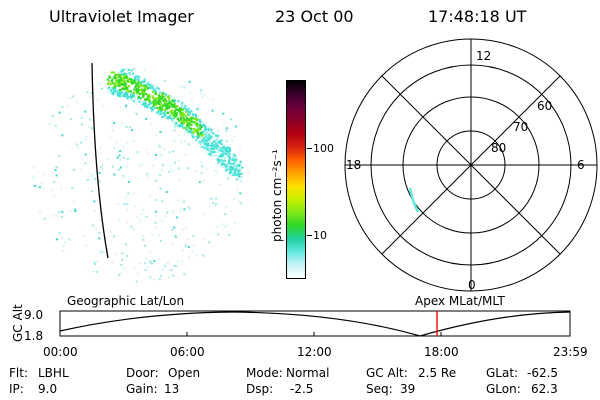 Image resolution: width=600 pixels, height=400 pixels. What do you see at coordinates (302, 389) in the screenshot?
I see `info-dsp-value: -2.5` at bounding box center [302, 389].